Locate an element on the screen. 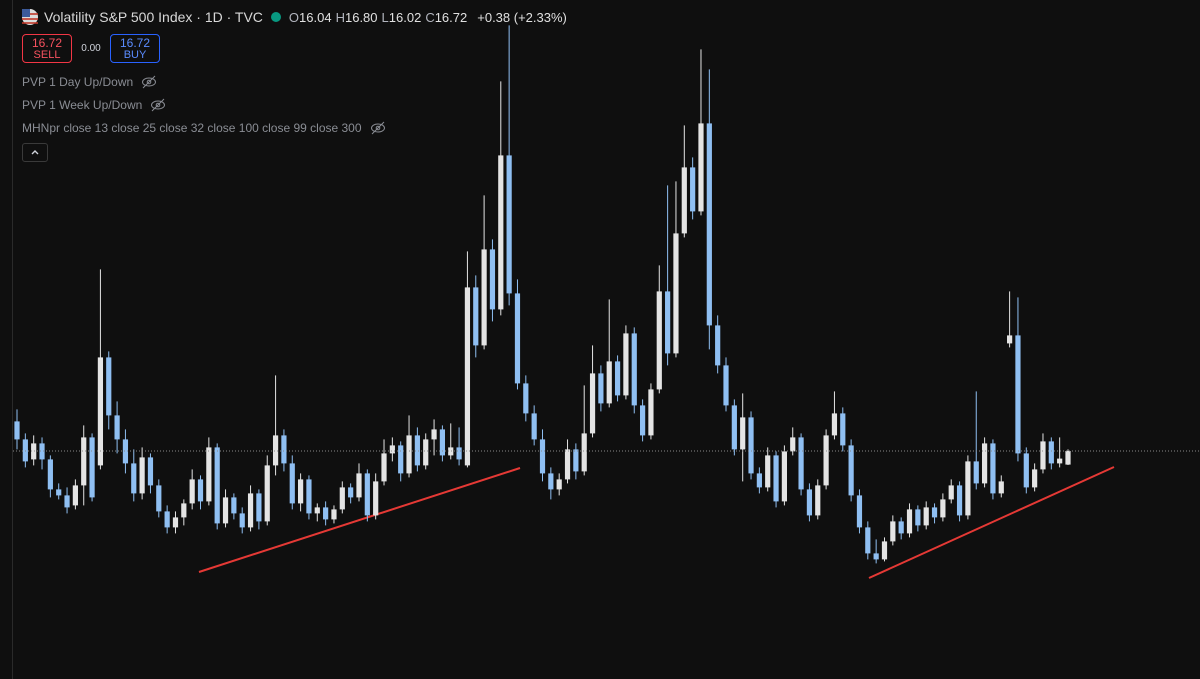 Image resolution: width=1200 pixels, height=679 pixels. chevron-icon is located at coordinates (35, 152).